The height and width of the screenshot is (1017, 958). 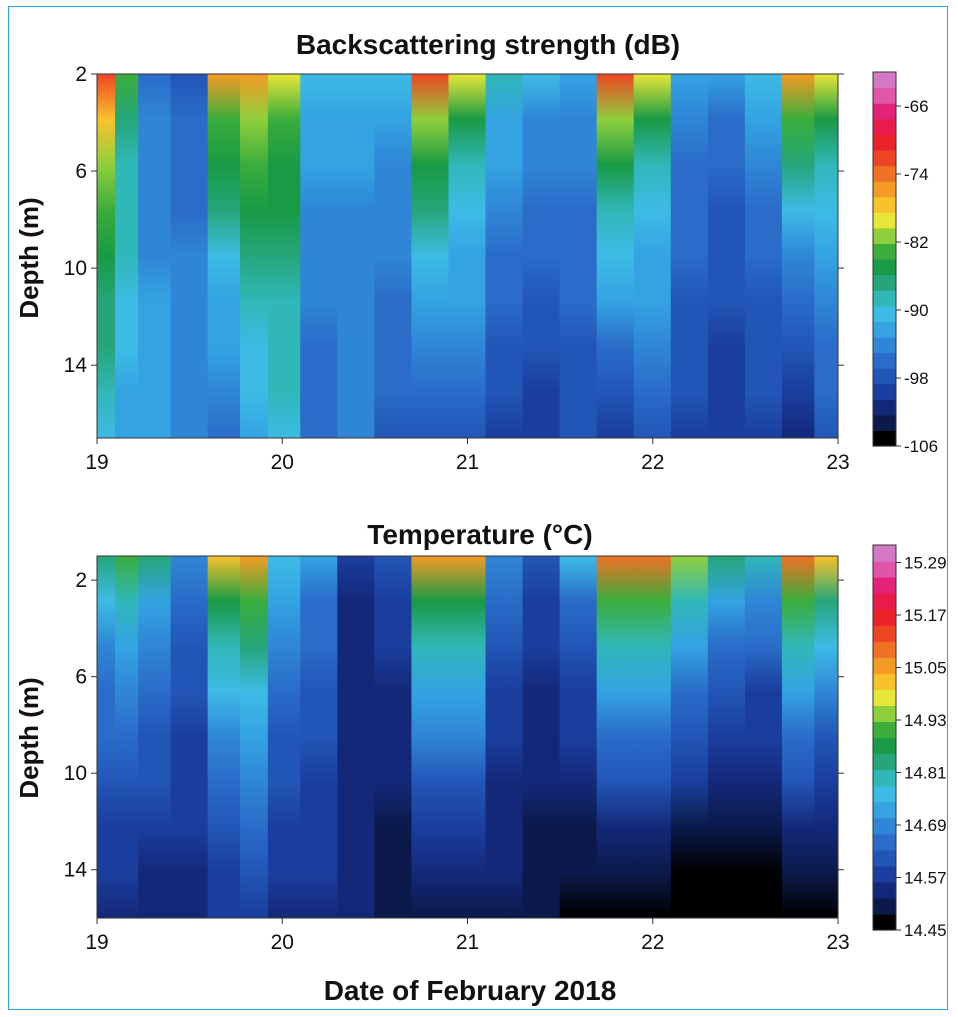 What do you see at coordinates (925, 878) in the screenshot?
I see `colorbar-tick-label: 14.57` at bounding box center [925, 878].